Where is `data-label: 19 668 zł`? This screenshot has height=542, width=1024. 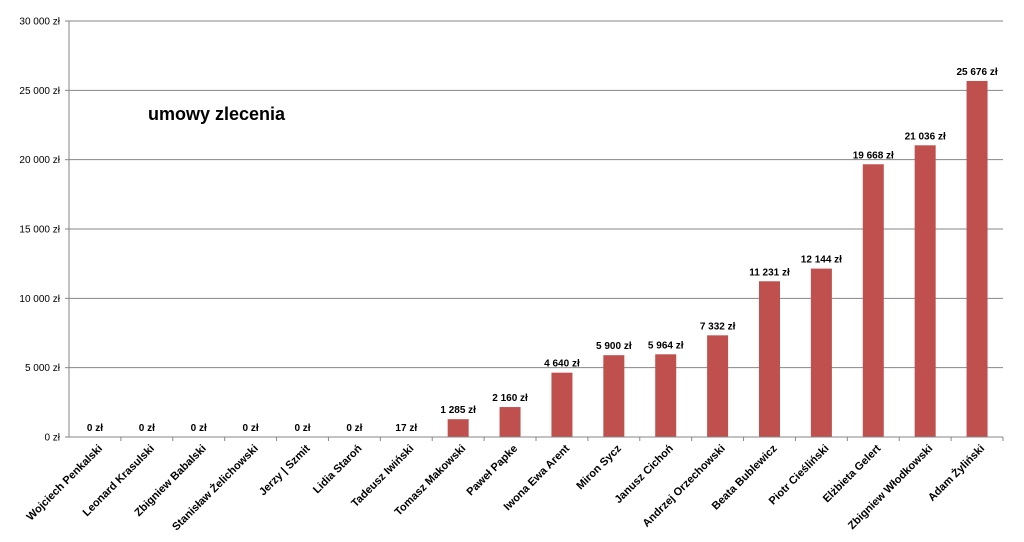
data-label: 19 668 zł is located at coordinates (873, 155).